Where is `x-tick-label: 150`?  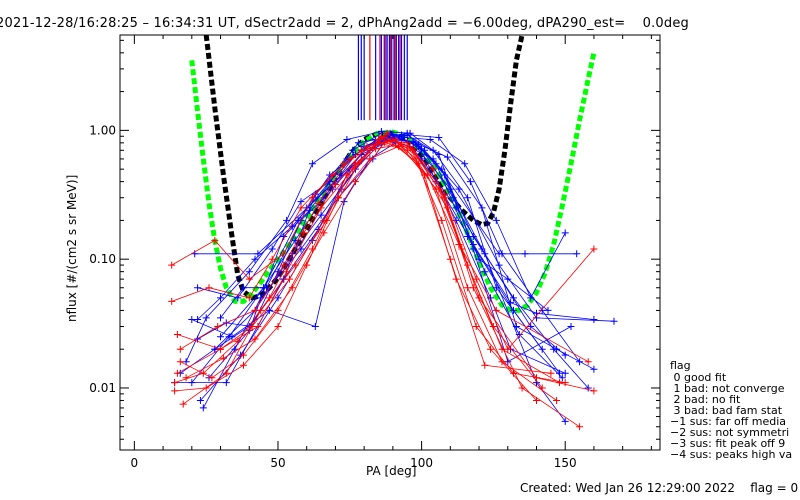 x-tick-label: 150 is located at coordinates (565, 463).